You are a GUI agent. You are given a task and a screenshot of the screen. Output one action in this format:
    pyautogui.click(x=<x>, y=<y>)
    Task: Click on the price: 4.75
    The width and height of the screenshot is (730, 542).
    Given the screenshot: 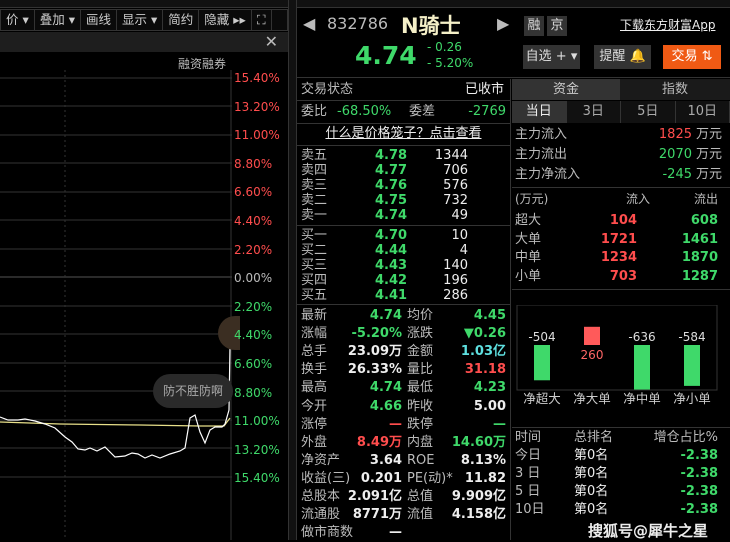 What is the action you would take?
    pyautogui.click(x=391, y=200)
    